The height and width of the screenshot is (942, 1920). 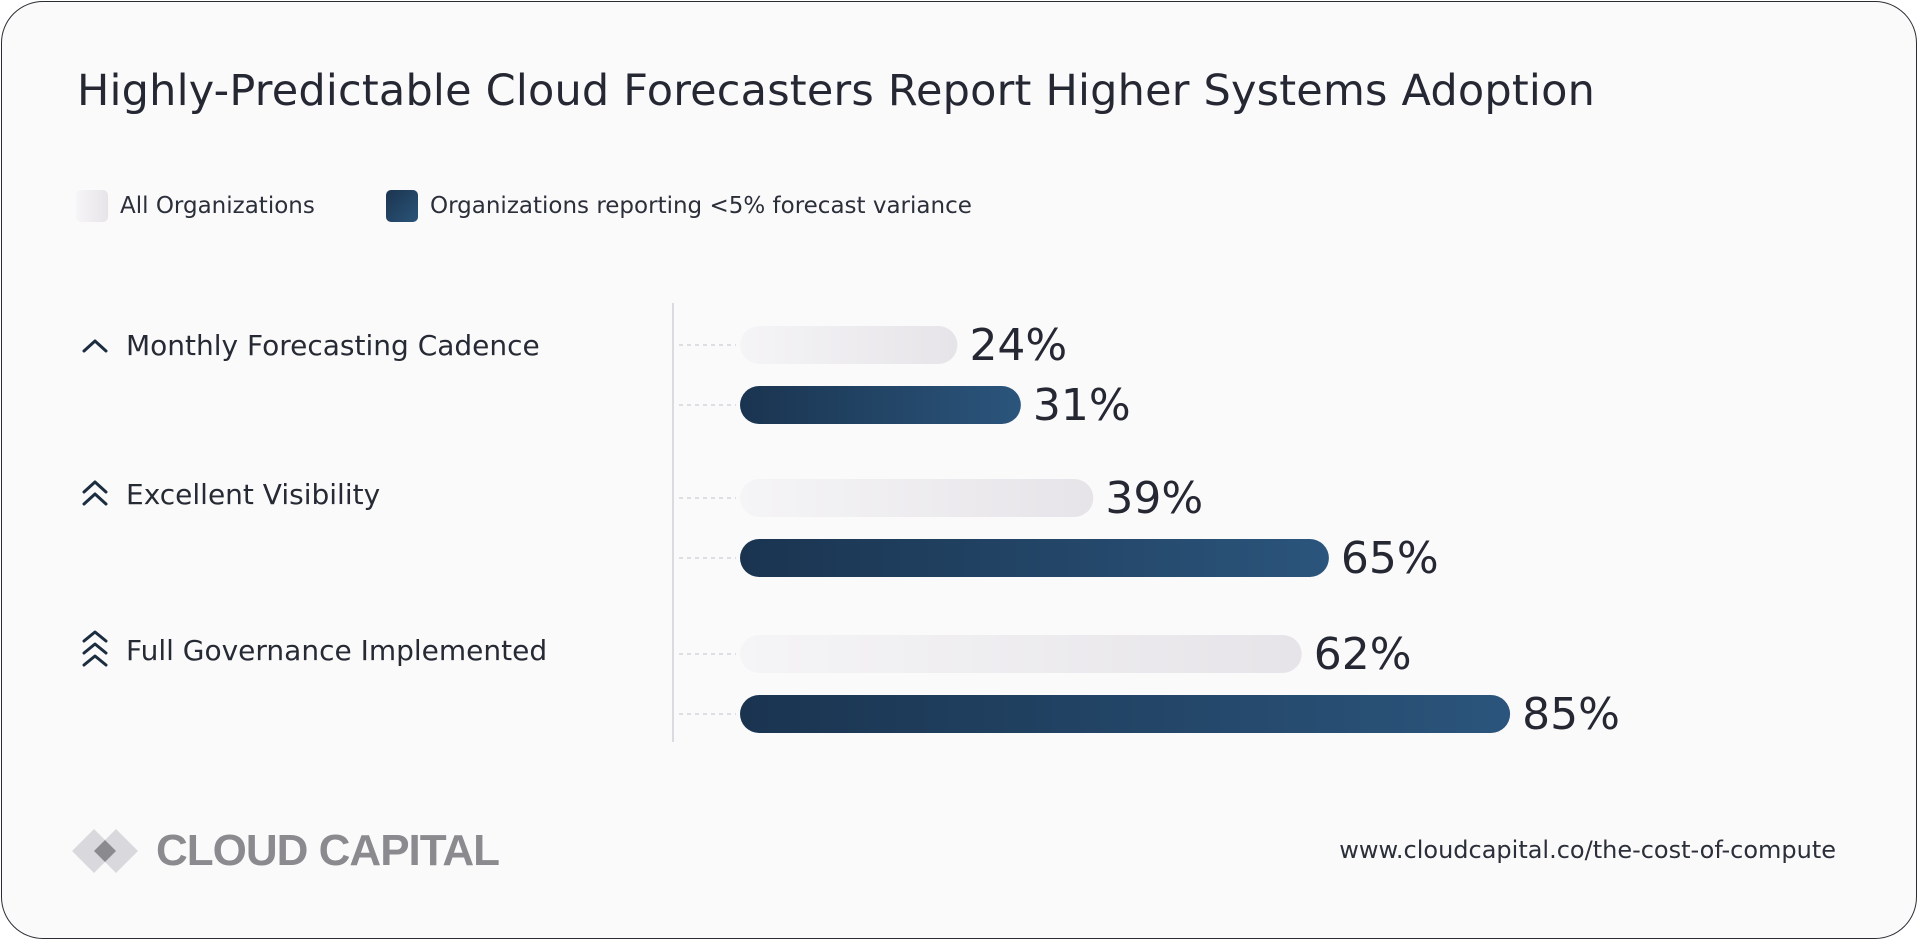 What do you see at coordinates (1571, 714) in the screenshot?
I see `data-label-predictable: 85%` at bounding box center [1571, 714].